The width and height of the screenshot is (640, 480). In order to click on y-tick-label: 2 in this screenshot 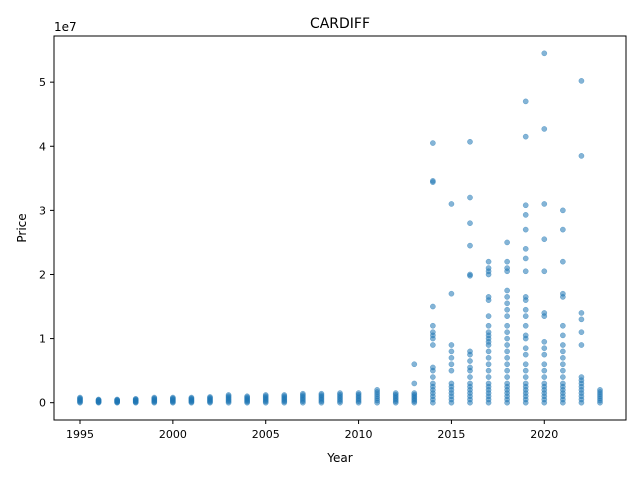, I will do `click(42, 274)`.